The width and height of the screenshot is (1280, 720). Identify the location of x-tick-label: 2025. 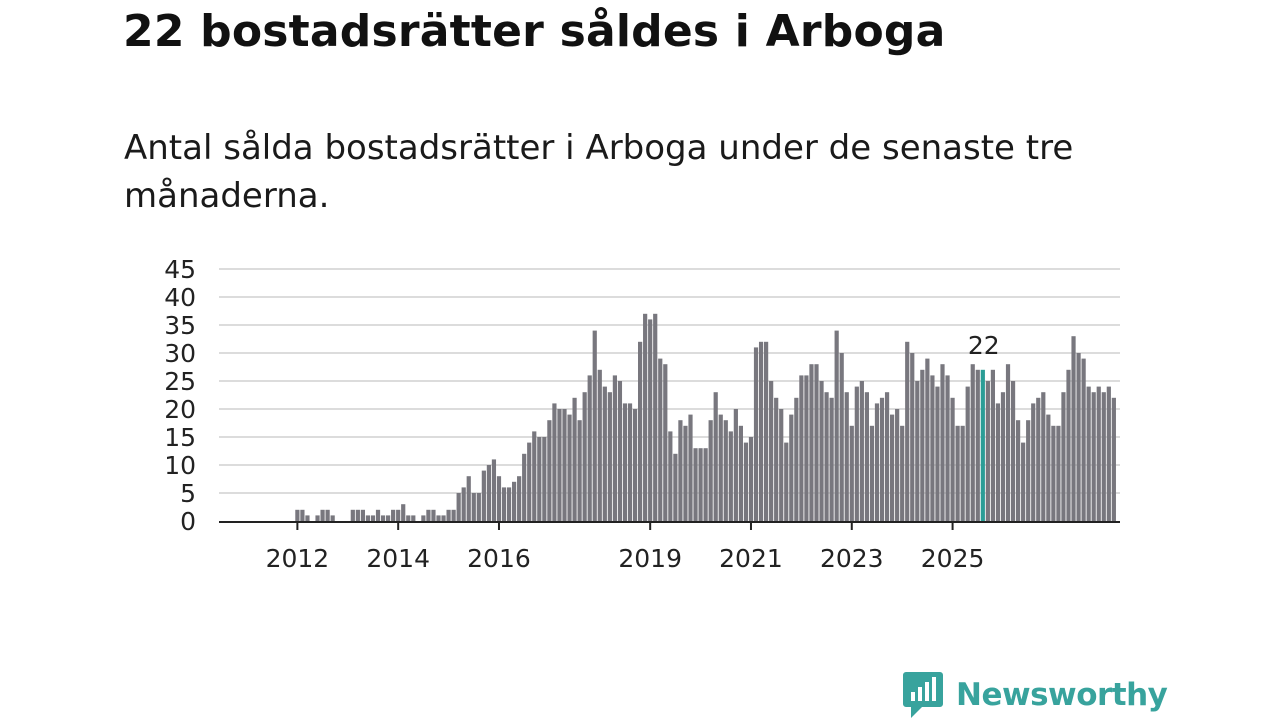
(953, 558).